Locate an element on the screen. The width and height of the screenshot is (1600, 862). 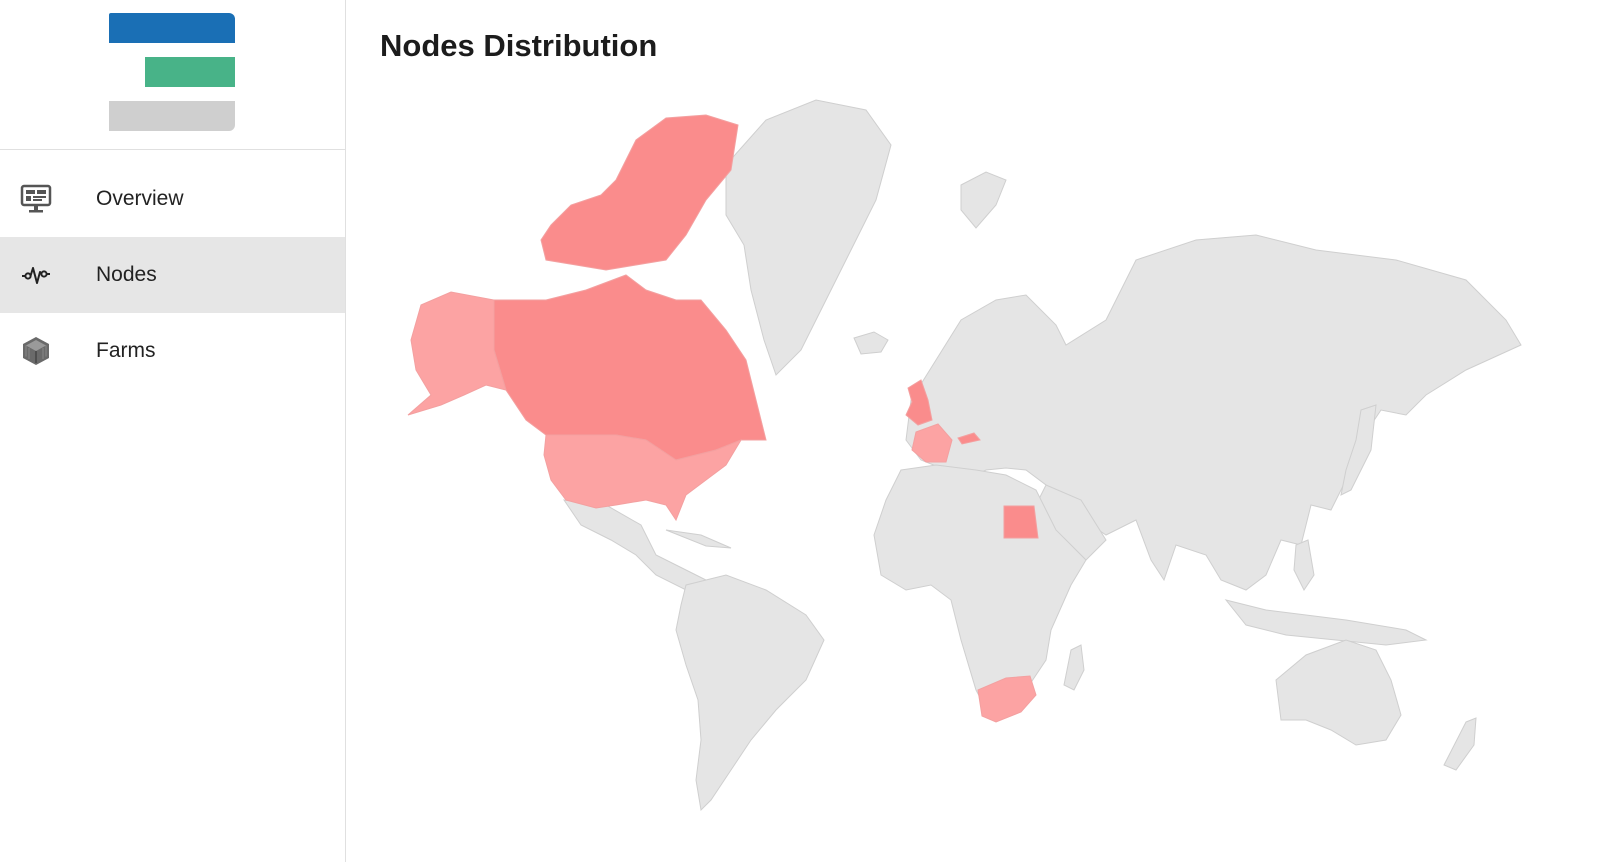
region-france is located at coordinates (932, 443).